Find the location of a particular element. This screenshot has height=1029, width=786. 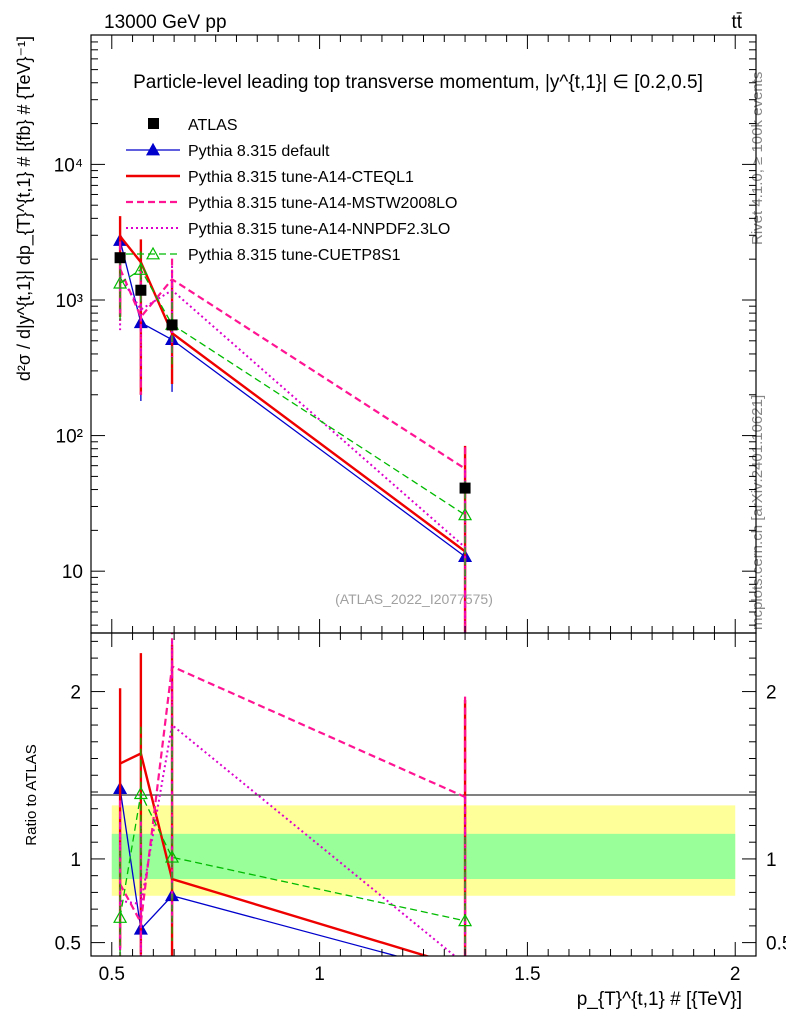

uncertainty-bands is located at coordinates (423, 850).